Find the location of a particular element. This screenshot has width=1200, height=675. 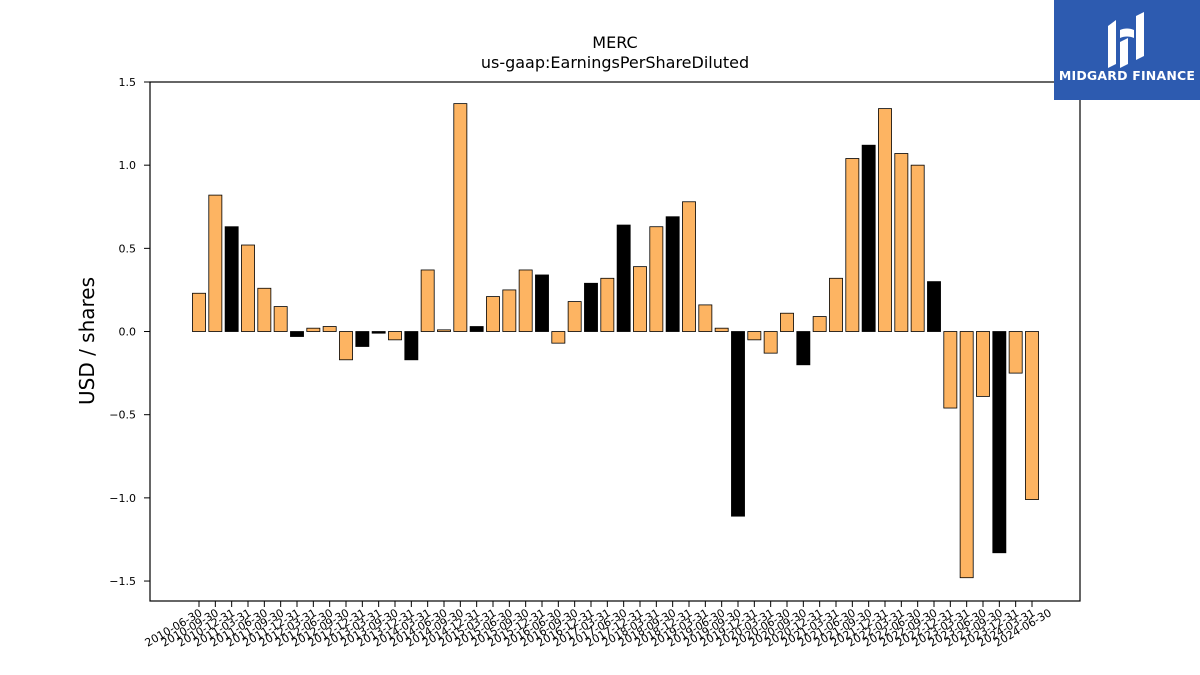

midgard-finance-logo: MIDGARD FINANCE is located at coordinates (1127, 50).